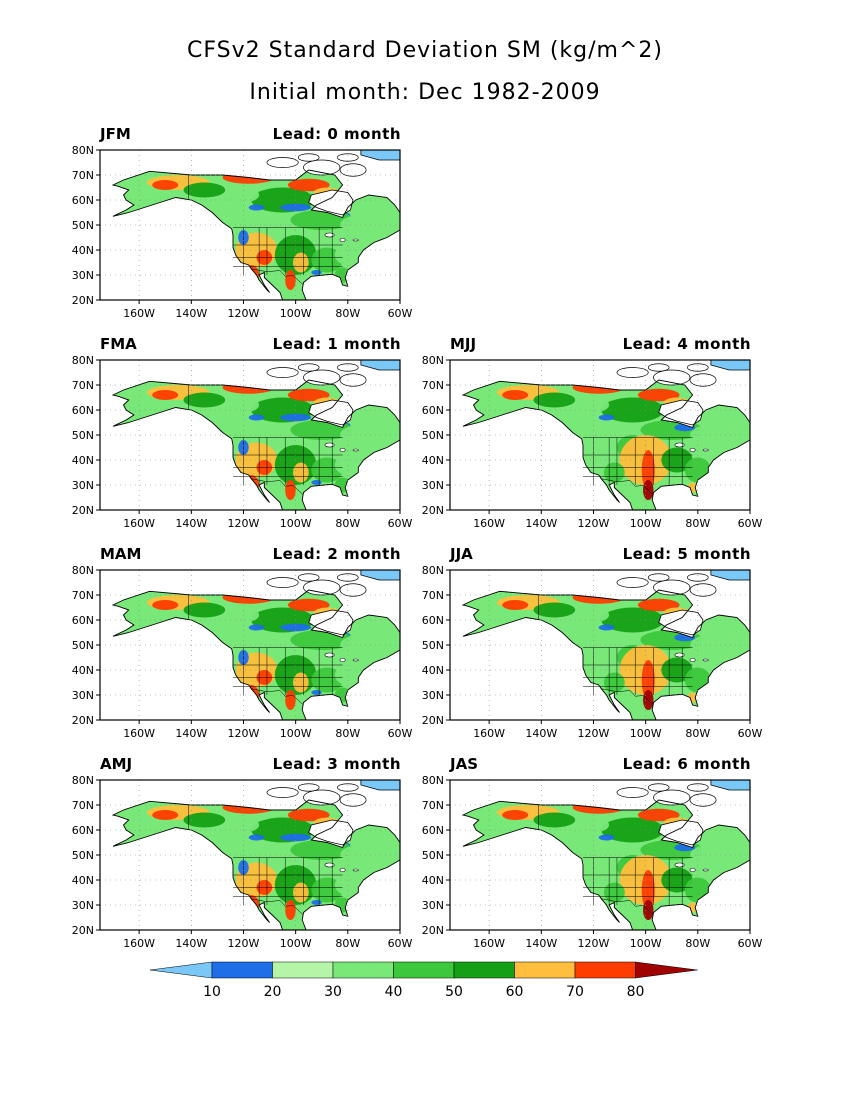  Describe the element at coordinates (116, 764) in the screenshot. I see `panel-season-label: AMJ` at that location.